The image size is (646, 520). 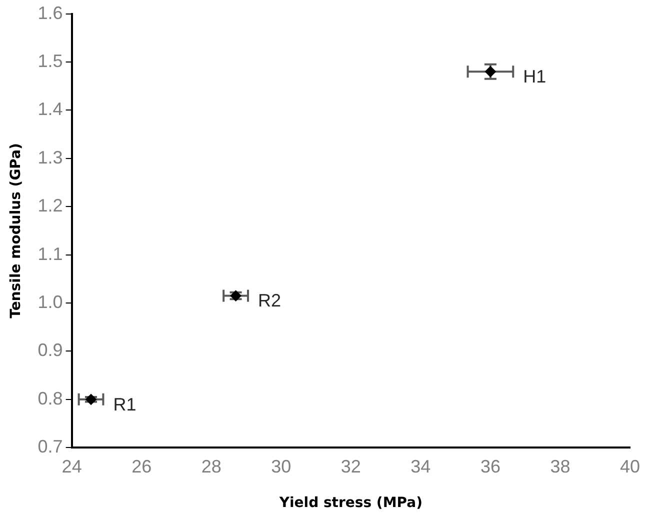 What do you see at coordinates (211, 466) in the screenshot?
I see `x-tick-label: 28` at bounding box center [211, 466].